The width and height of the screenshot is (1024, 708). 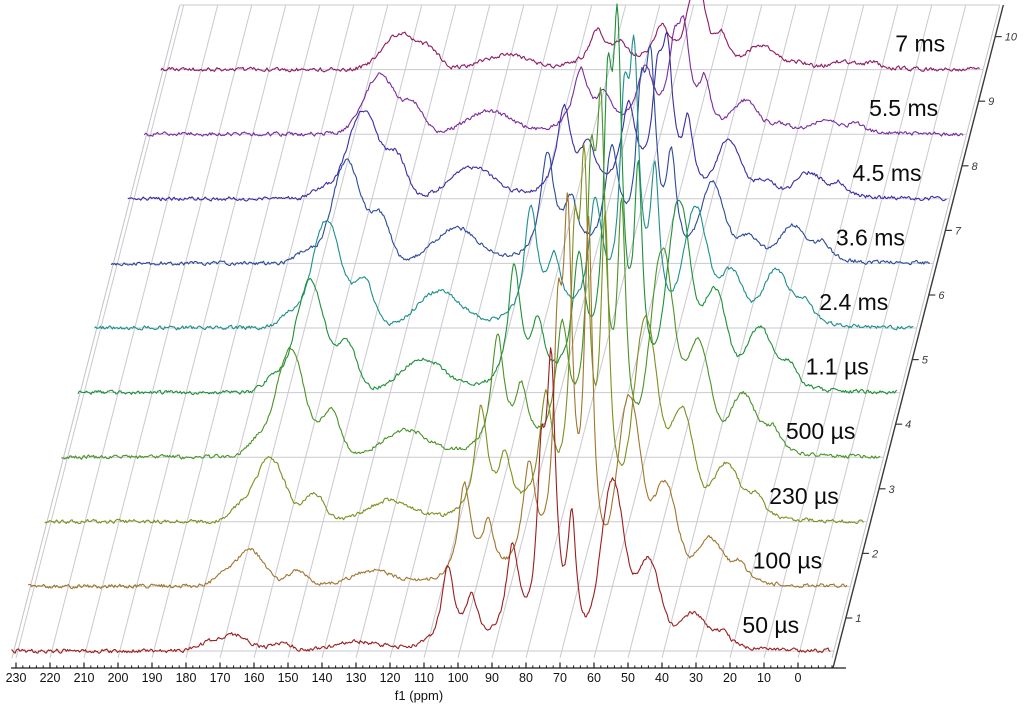 What do you see at coordinates (390, 678) in the screenshot?
I see `x-tick-label: 120` at bounding box center [390, 678].